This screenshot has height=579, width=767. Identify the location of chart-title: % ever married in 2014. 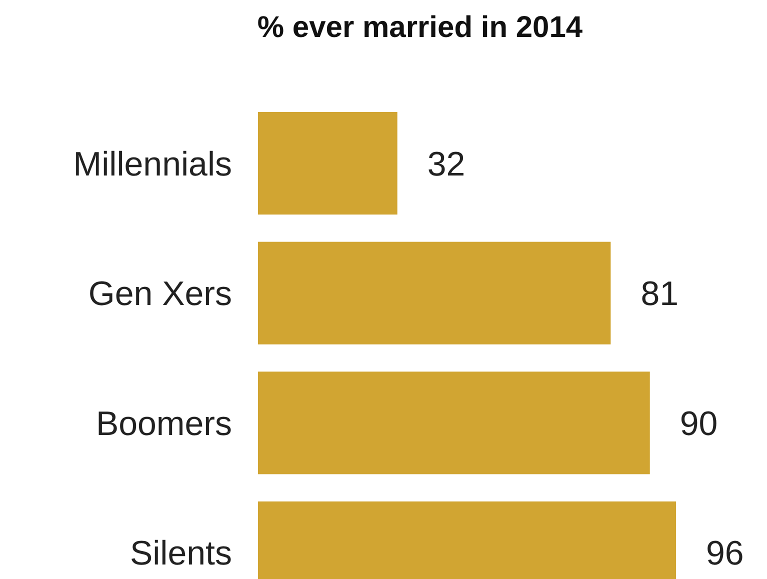
(420, 27).